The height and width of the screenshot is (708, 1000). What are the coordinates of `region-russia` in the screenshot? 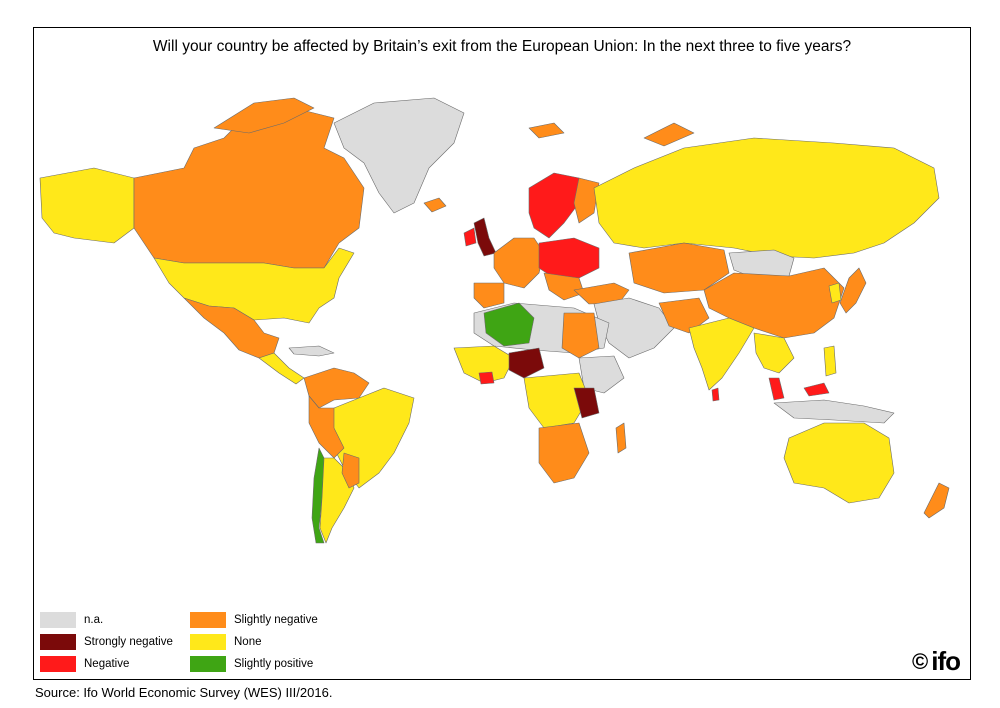 It's located at (766, 198).